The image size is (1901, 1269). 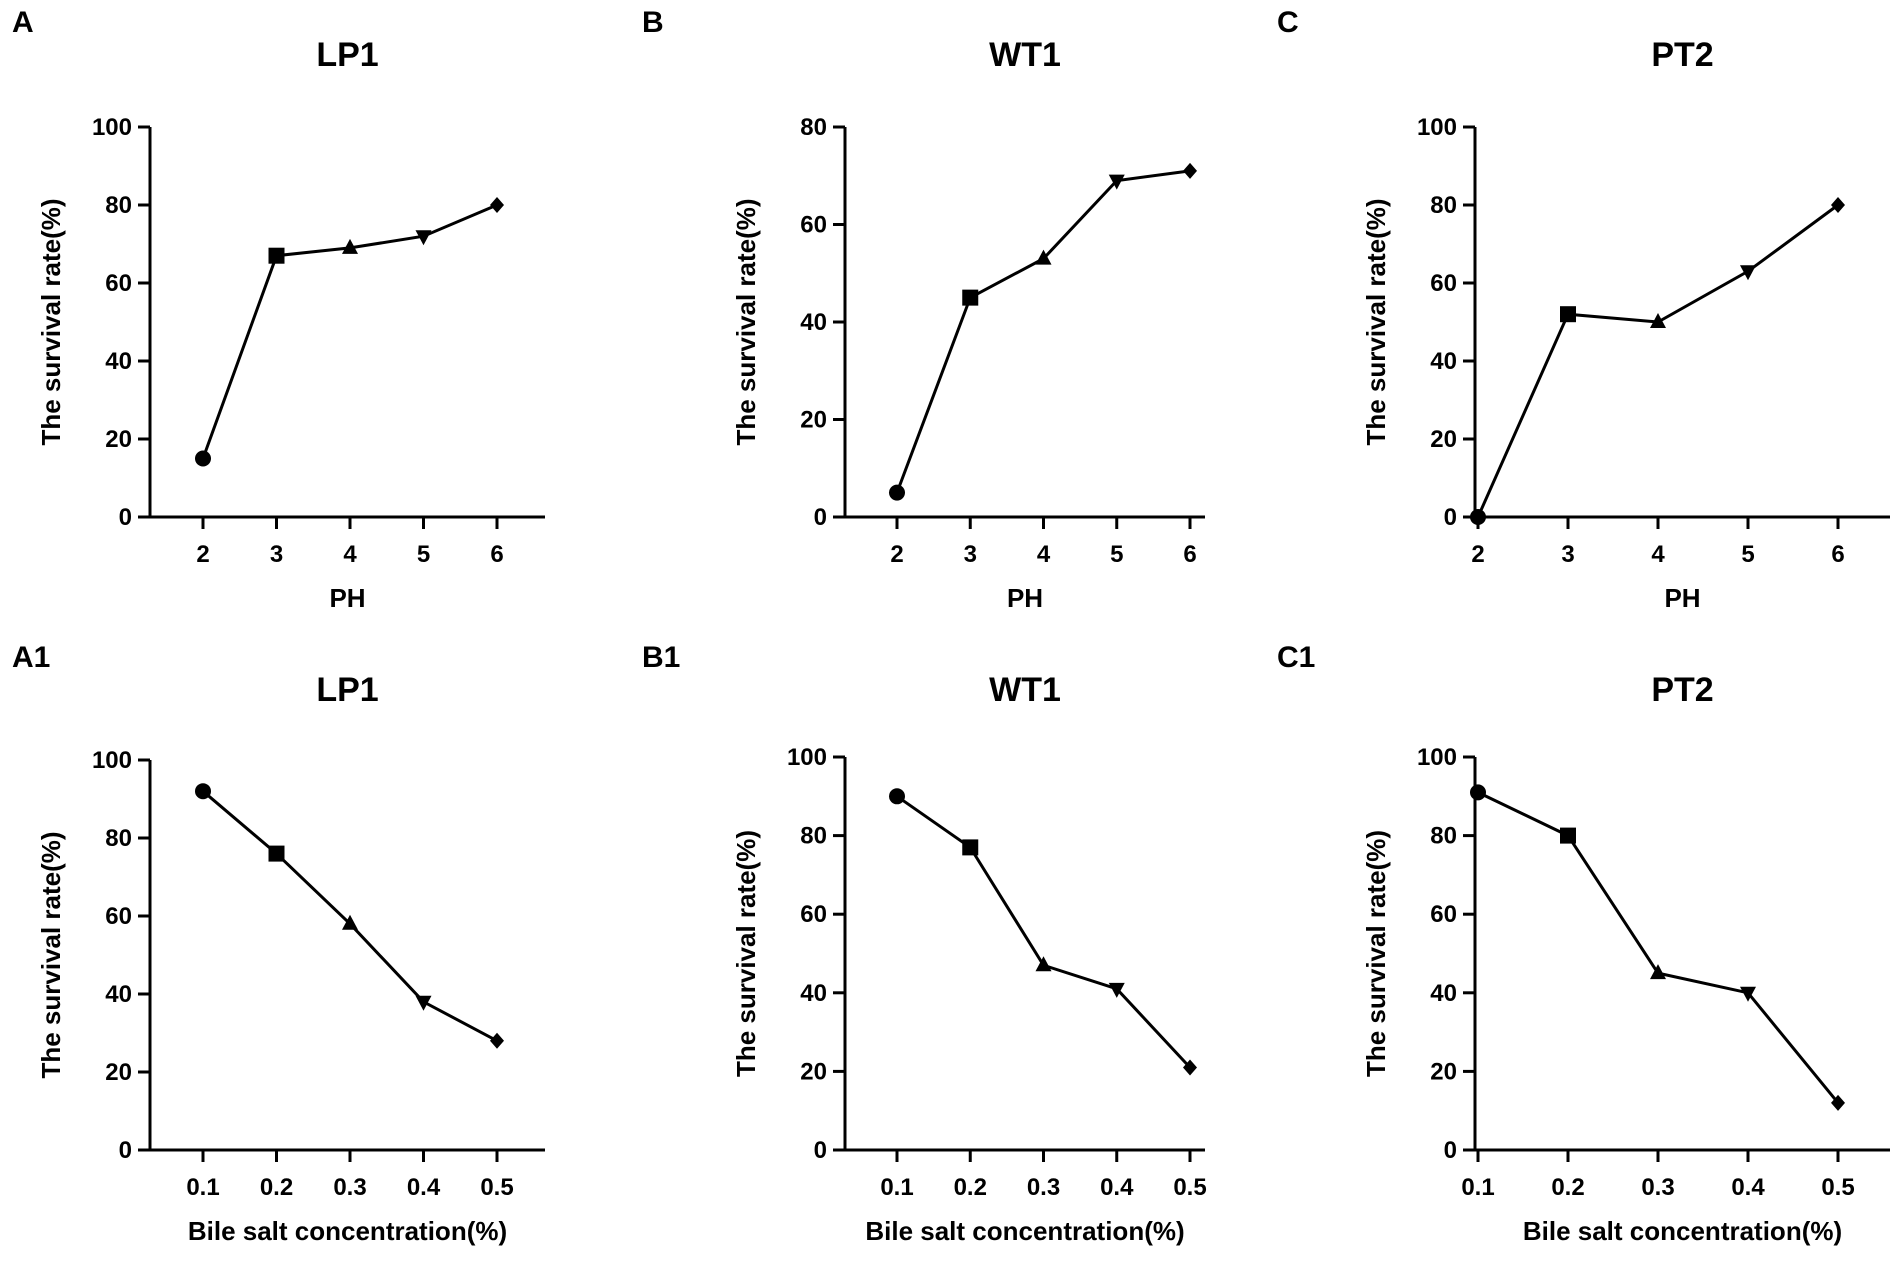 I want to click on x-tick-label: 3, so click(x=276, y=554).